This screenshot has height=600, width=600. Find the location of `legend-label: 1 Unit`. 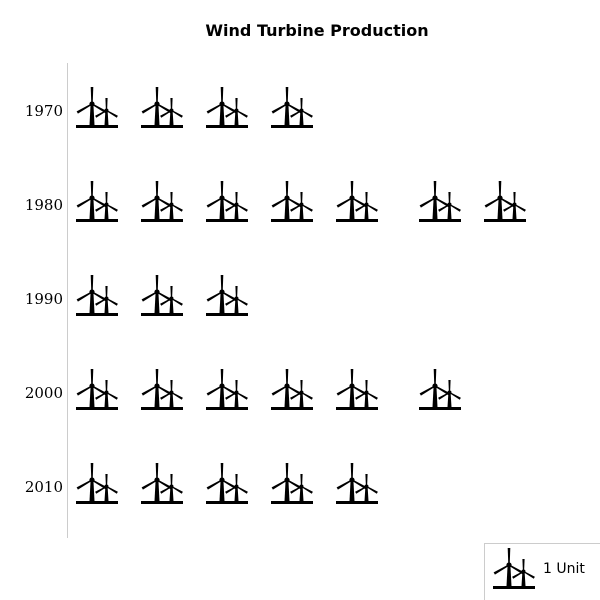

legend-label: 1 Unit is located at coordinates (564, 569).